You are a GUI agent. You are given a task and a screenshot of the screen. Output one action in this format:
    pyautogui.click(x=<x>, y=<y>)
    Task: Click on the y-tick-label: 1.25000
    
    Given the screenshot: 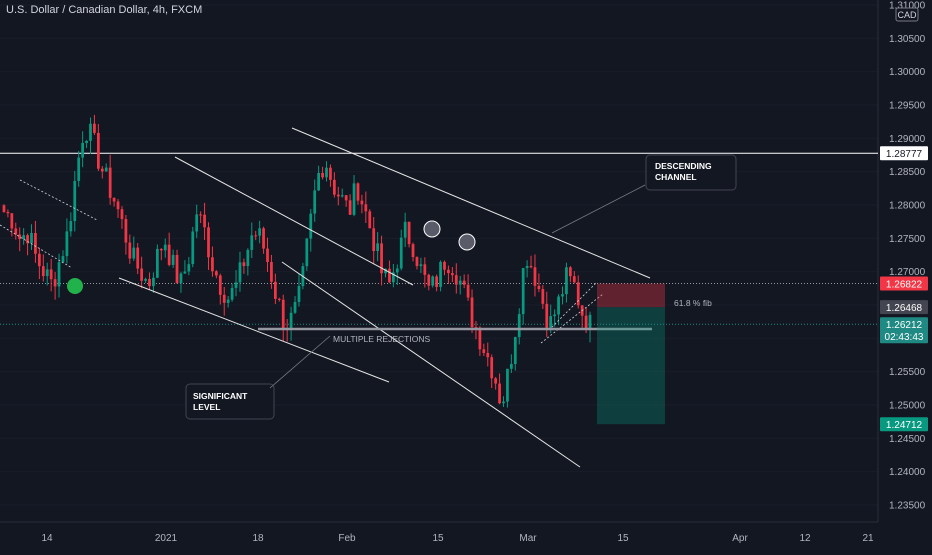 What is the action you would take?
    pyautogui.click(x=907, y=406)
    